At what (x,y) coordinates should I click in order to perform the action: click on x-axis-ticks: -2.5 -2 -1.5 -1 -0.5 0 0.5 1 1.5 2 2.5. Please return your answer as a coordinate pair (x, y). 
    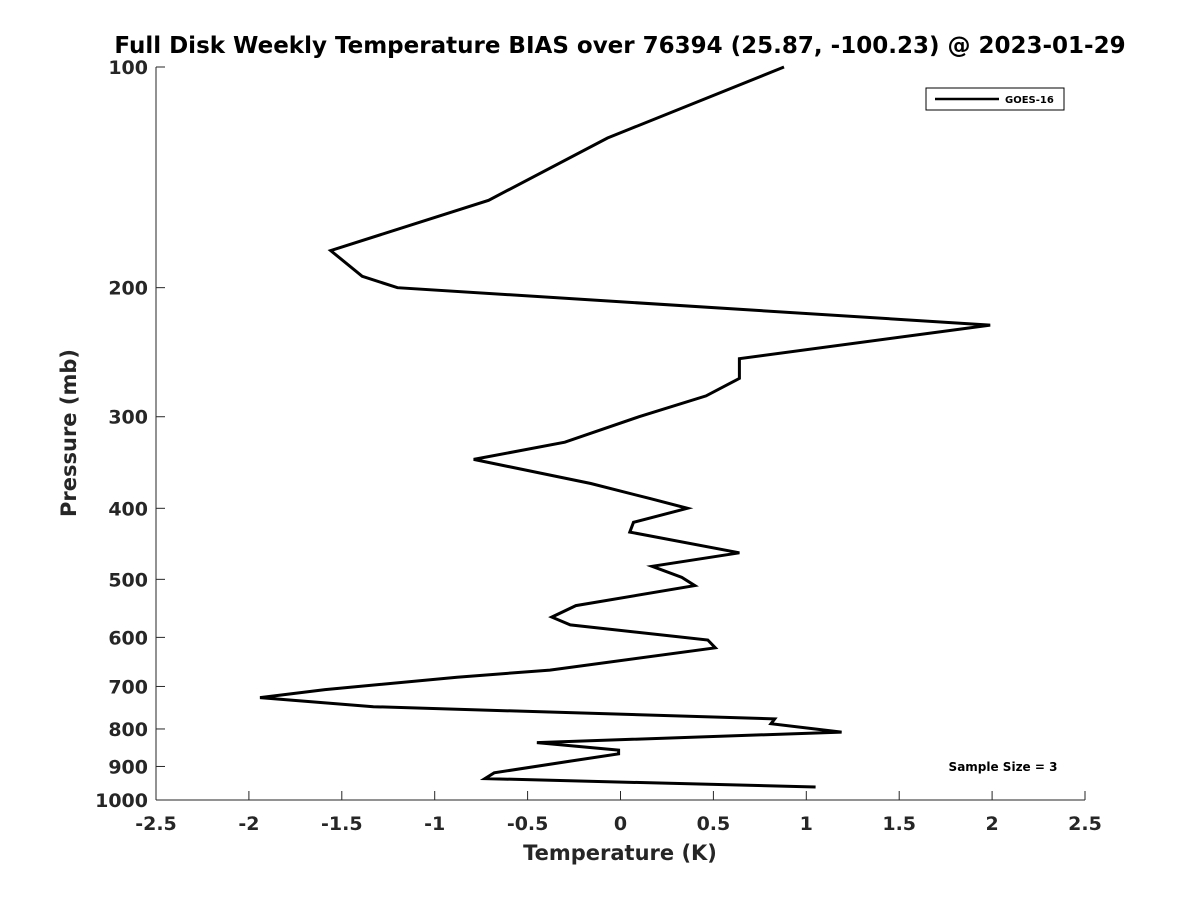
    Looking at the image, I should click on (618, 813).